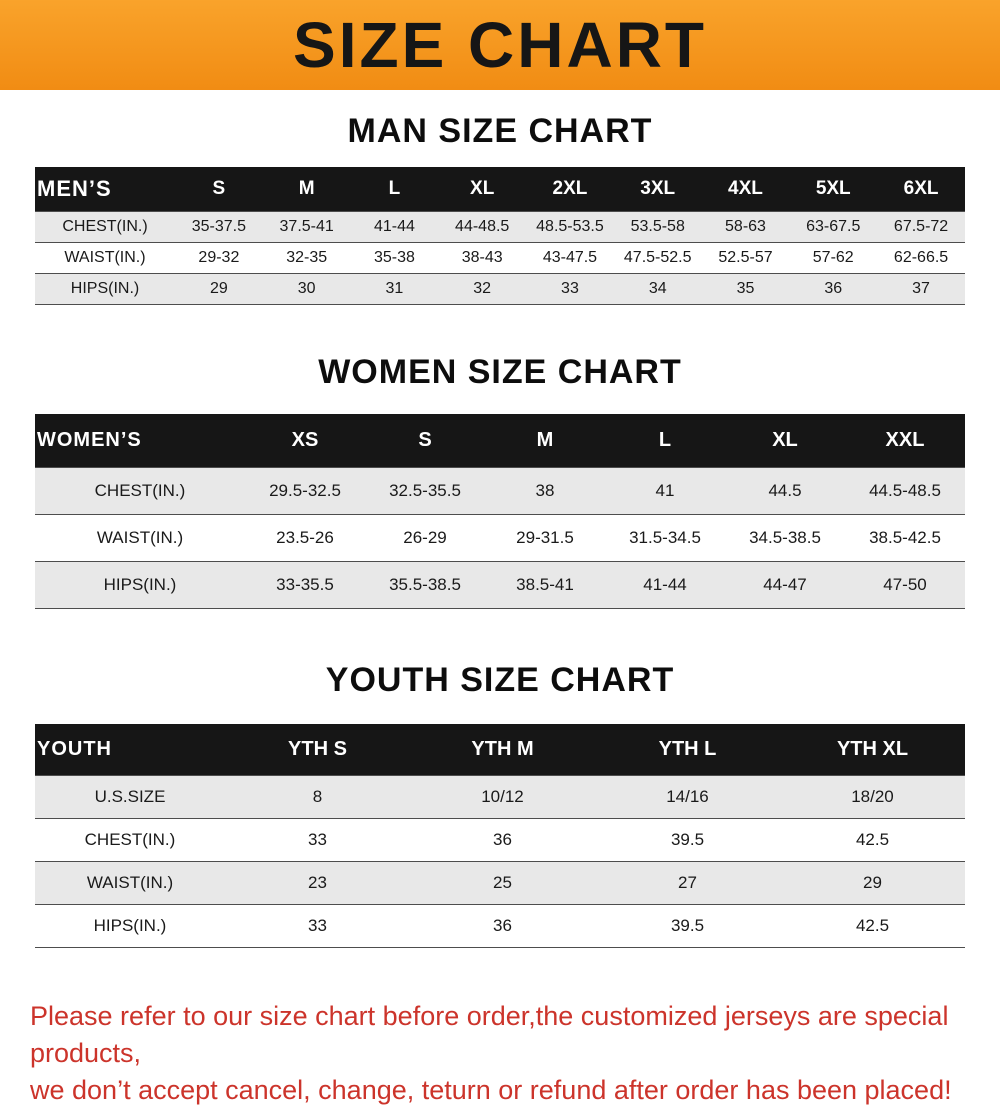  Describe the element at coordinates (872, 796) in the screenshot. I see `measurement-value-cell: 18/20` at that location.